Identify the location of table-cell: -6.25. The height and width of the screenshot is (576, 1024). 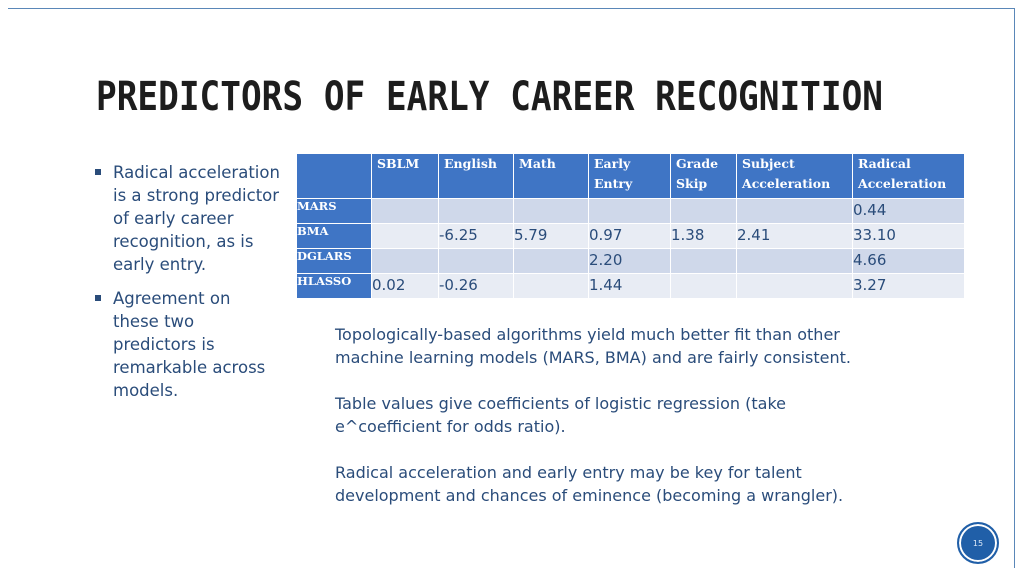
(476, 236).